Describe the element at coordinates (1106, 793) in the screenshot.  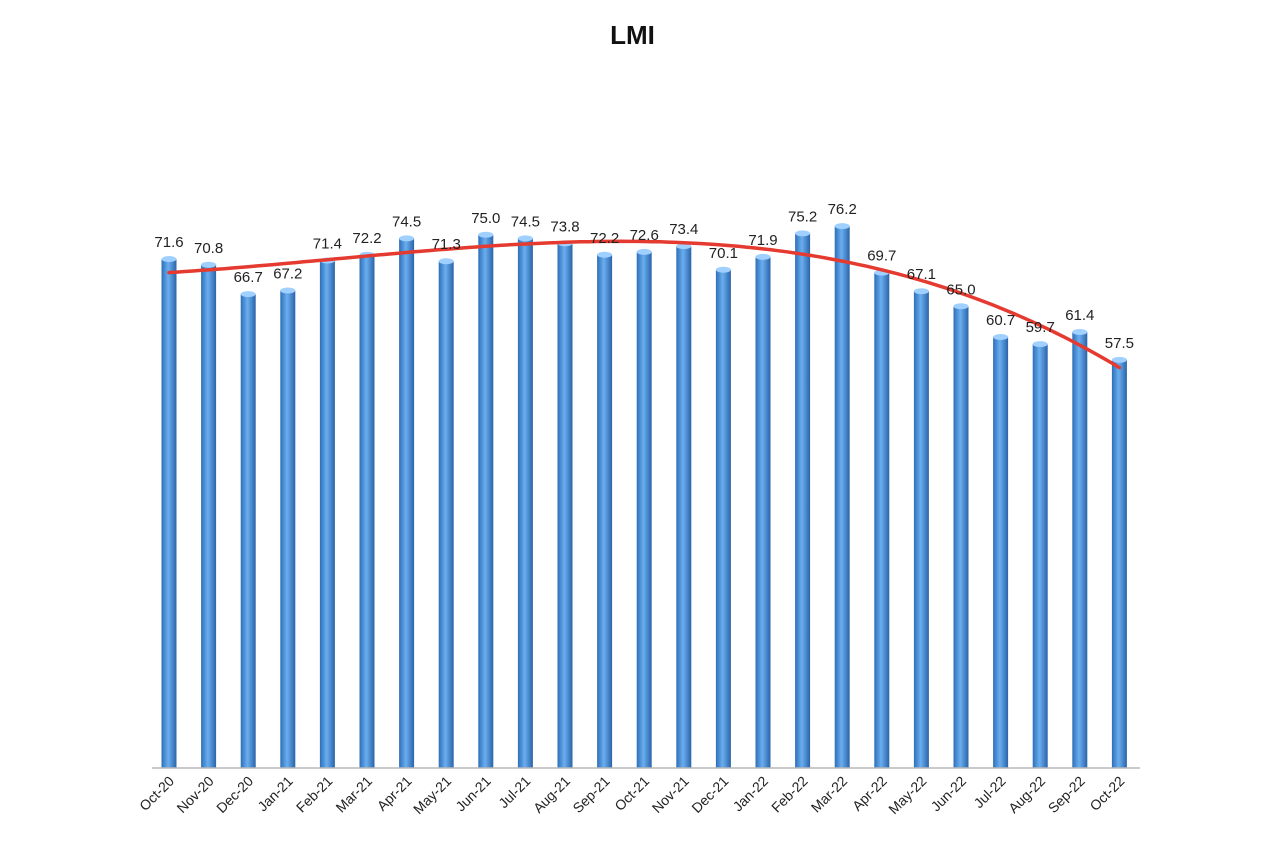
I see `x-tick-oct-22: Oct-22` at that location.